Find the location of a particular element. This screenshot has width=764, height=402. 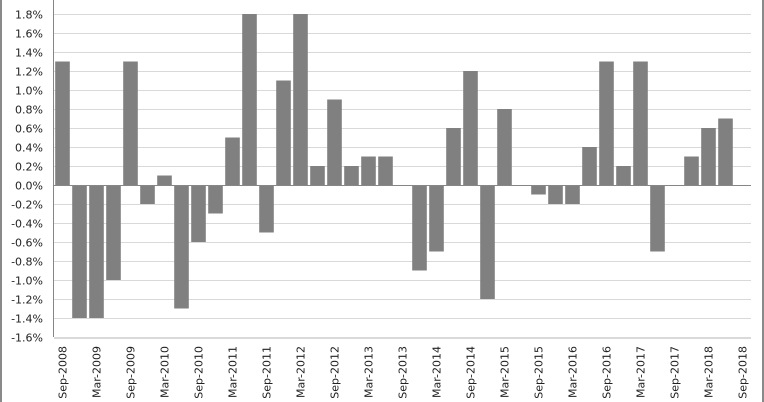

x-tick-label: Sep-2016 is located at coordinates (607, 372).